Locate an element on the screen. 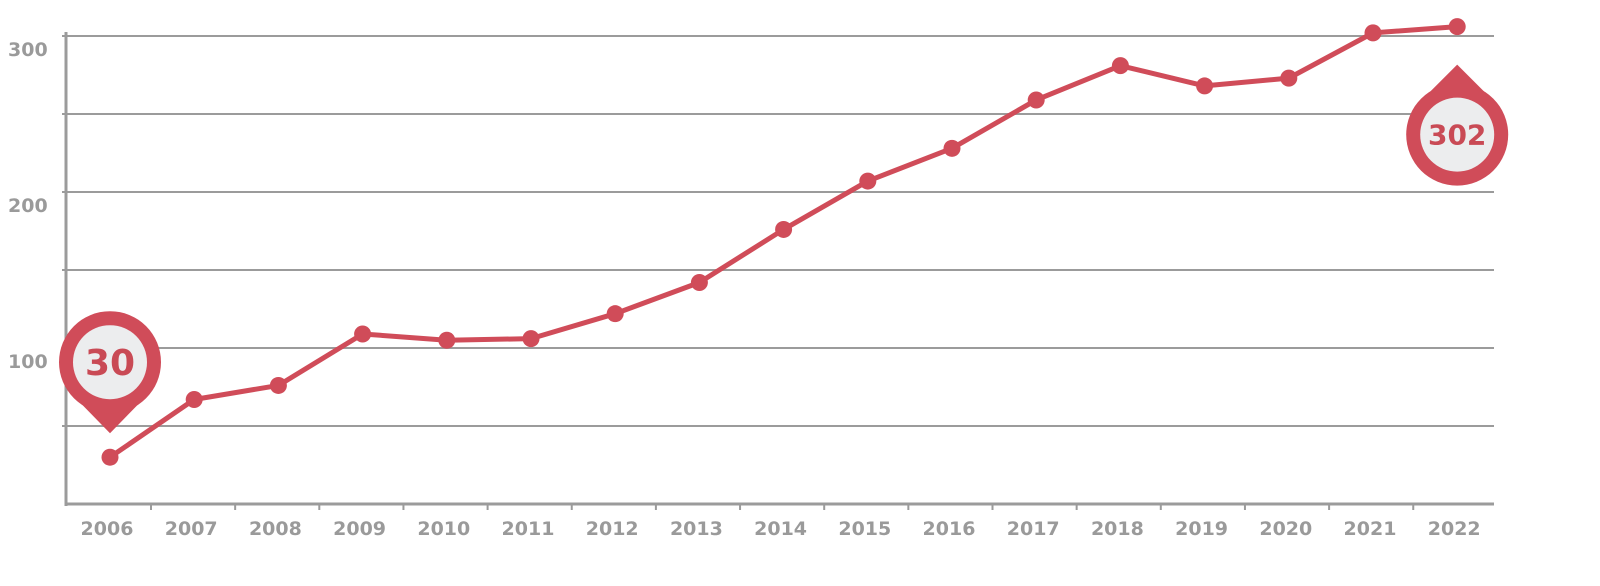 The width and height of the screenshot is (1600, 586). x-tick-label-2011: 2011 is located at coordinates (528, 529).